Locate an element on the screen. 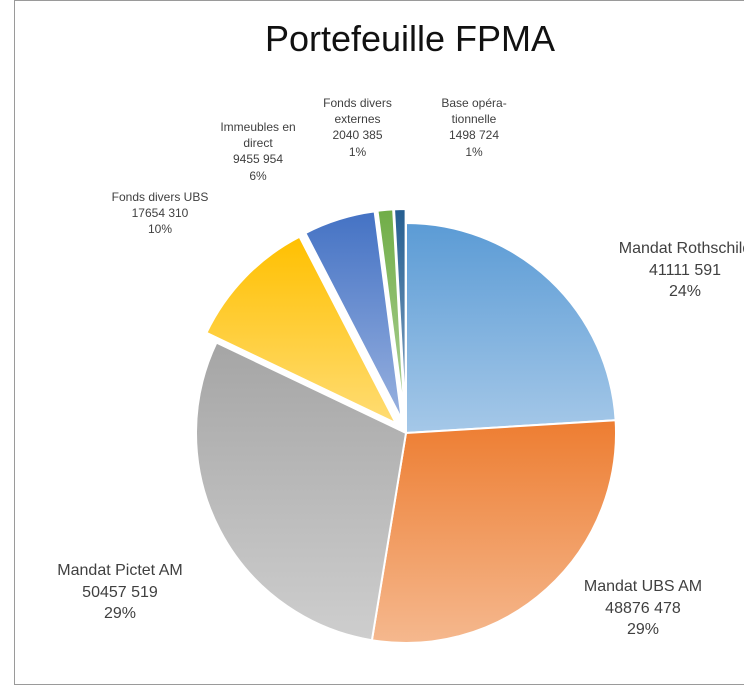  label-value: 50457 519 is located at coordinates (120, 592).